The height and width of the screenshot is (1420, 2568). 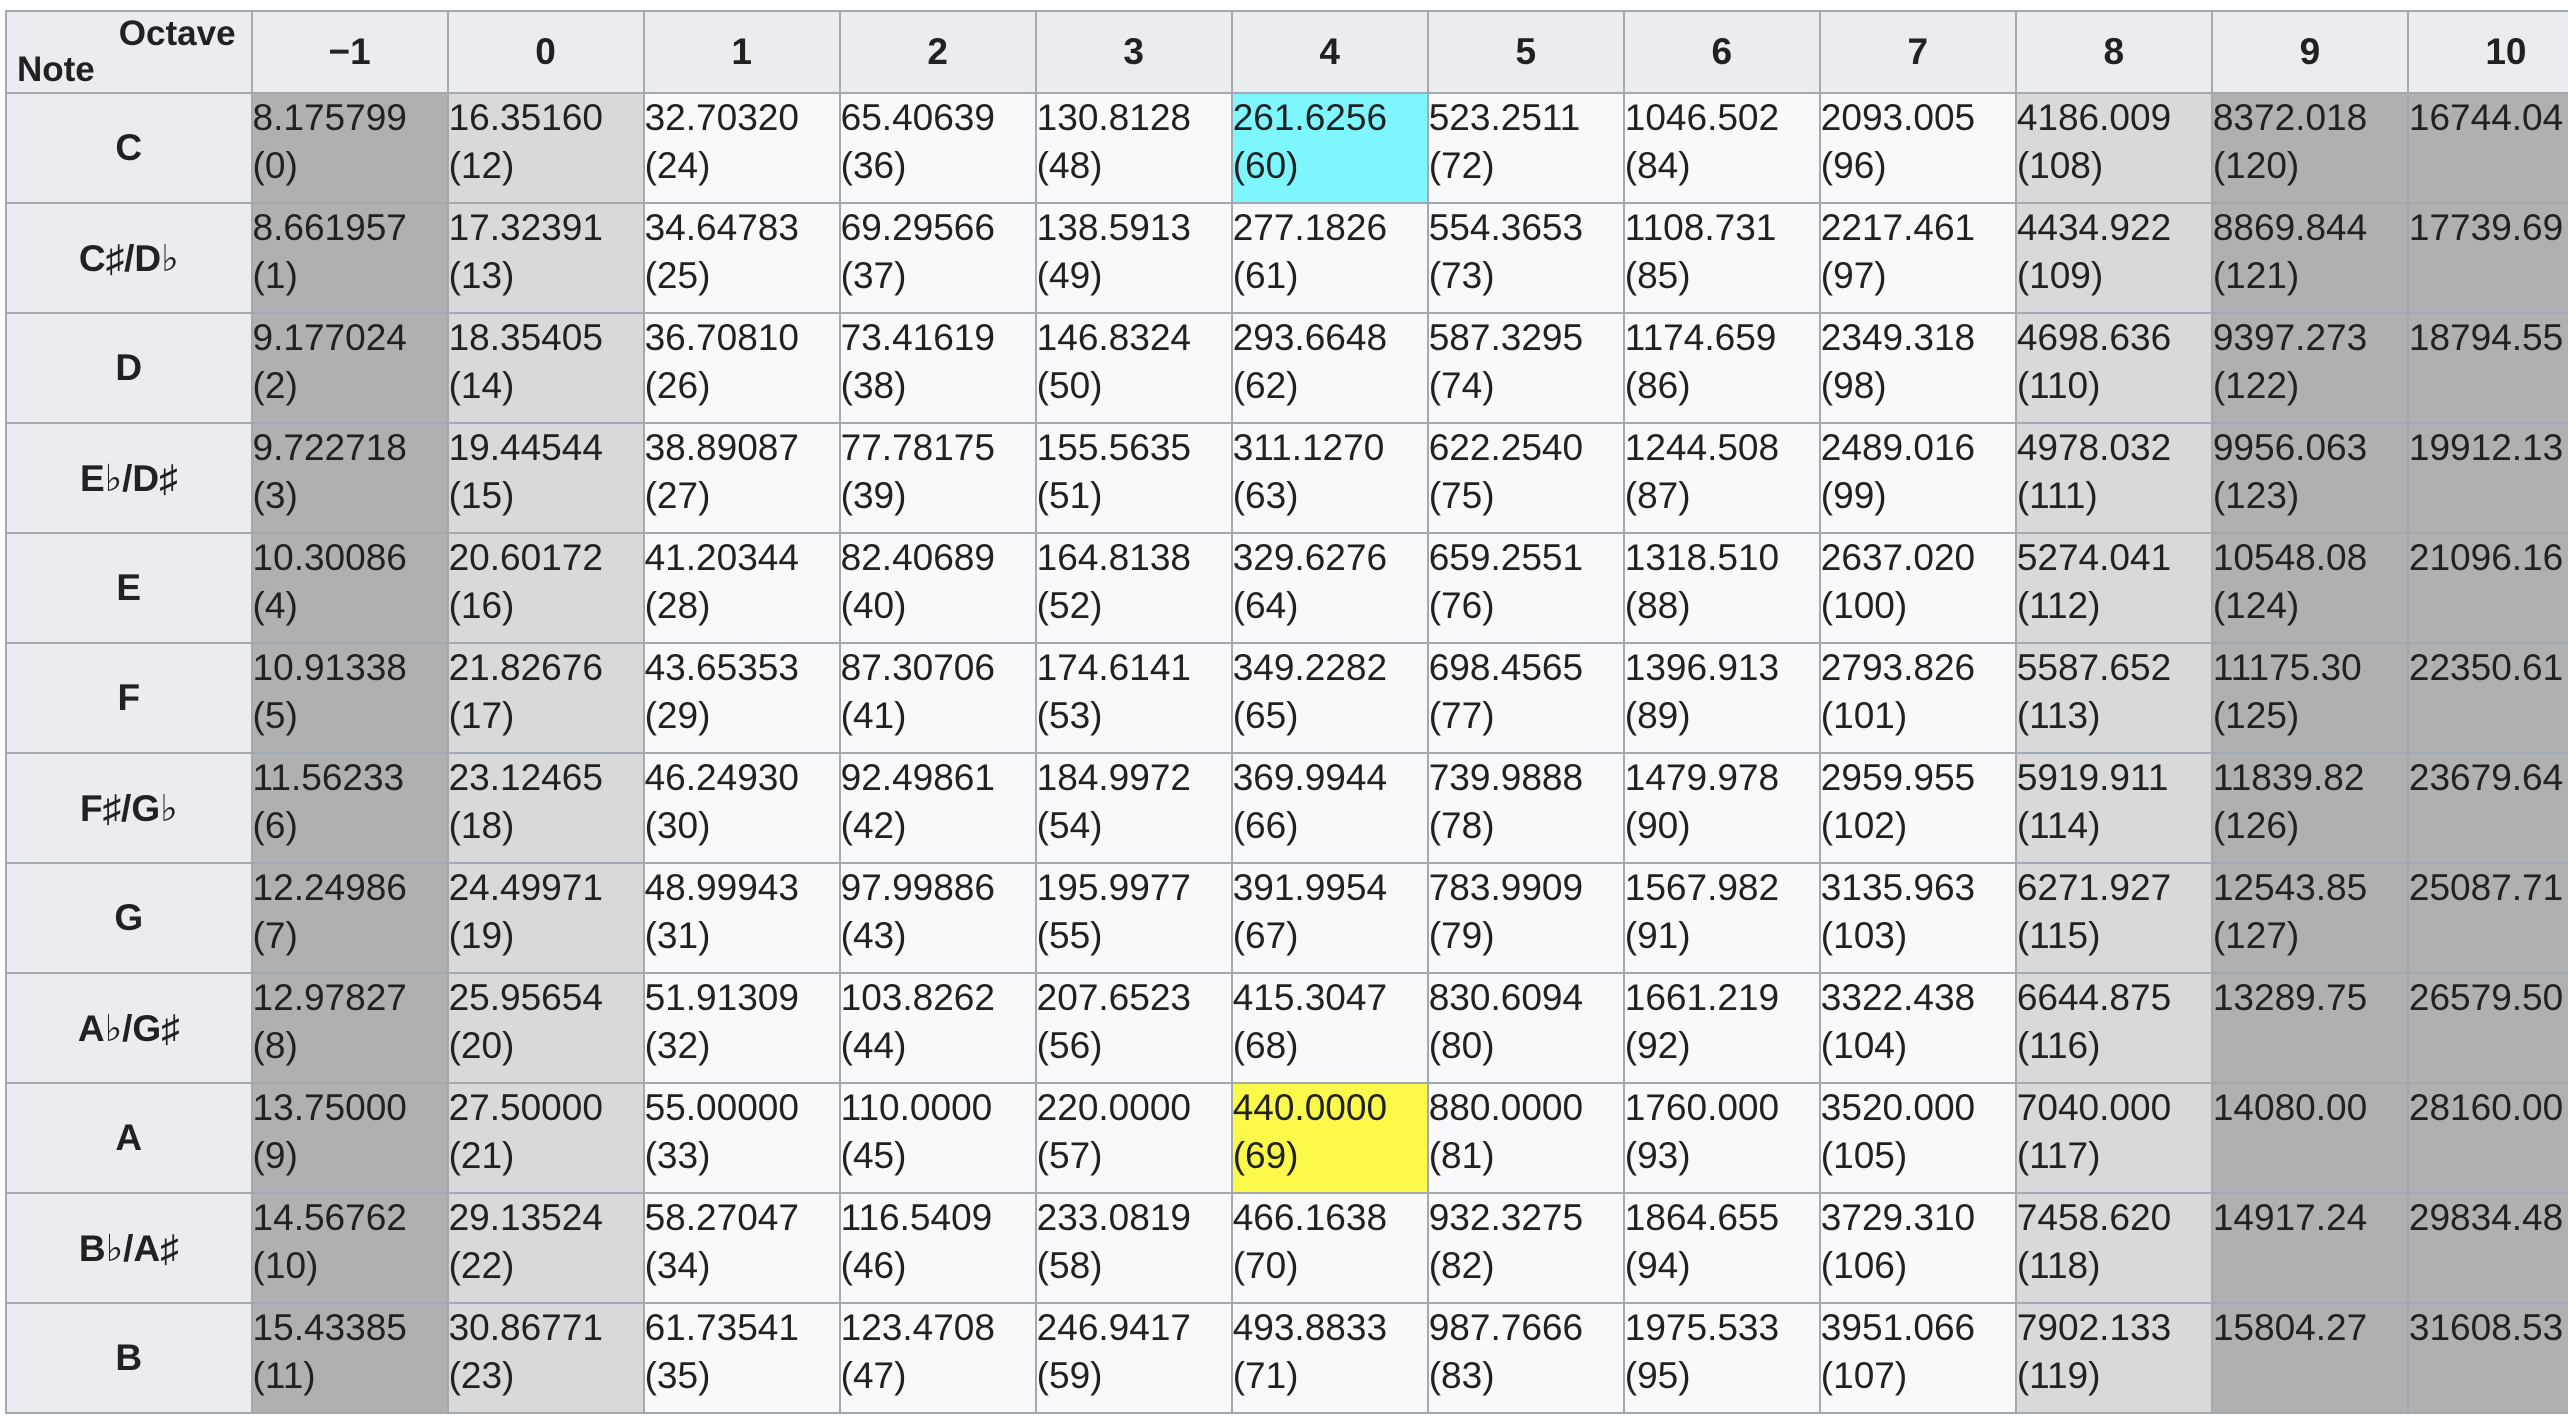 What do you see at coordinates (2290, 227) in the screenshot?
I see `frequency-value: 8869.844` at bounding box center [2290, 227].